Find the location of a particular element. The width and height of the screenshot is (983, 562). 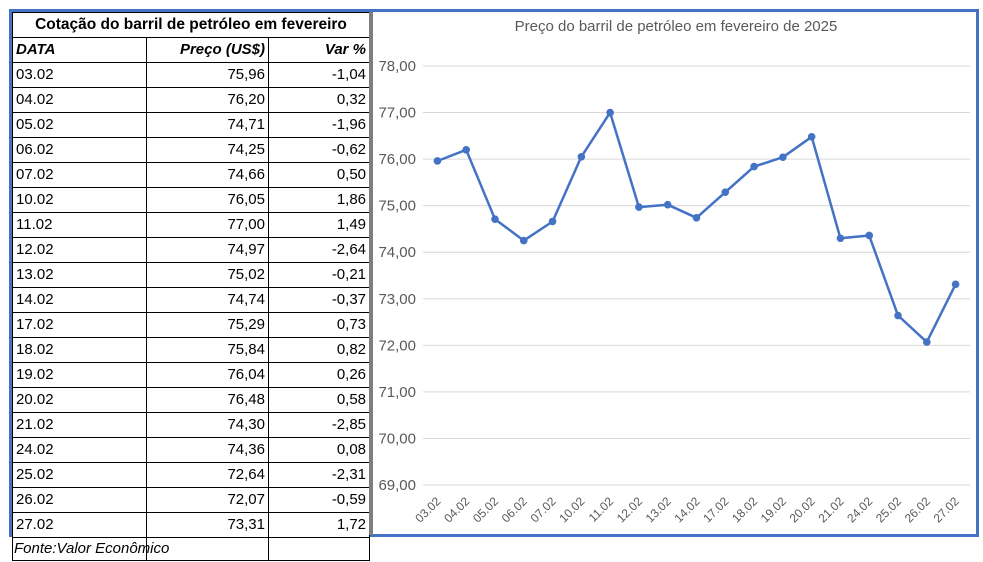

table-row: 11.02 77,00 1,49 is located at coordinates (191, 225).